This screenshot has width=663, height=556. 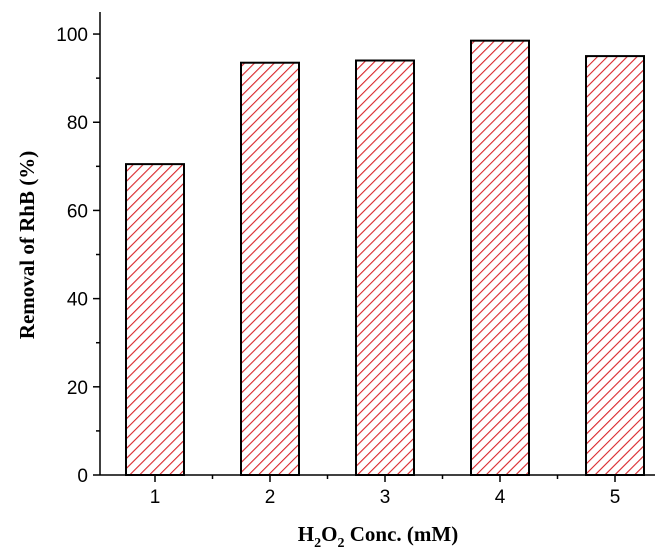 I want to click on y-tick-label: 0, so click(x=82, y=476).